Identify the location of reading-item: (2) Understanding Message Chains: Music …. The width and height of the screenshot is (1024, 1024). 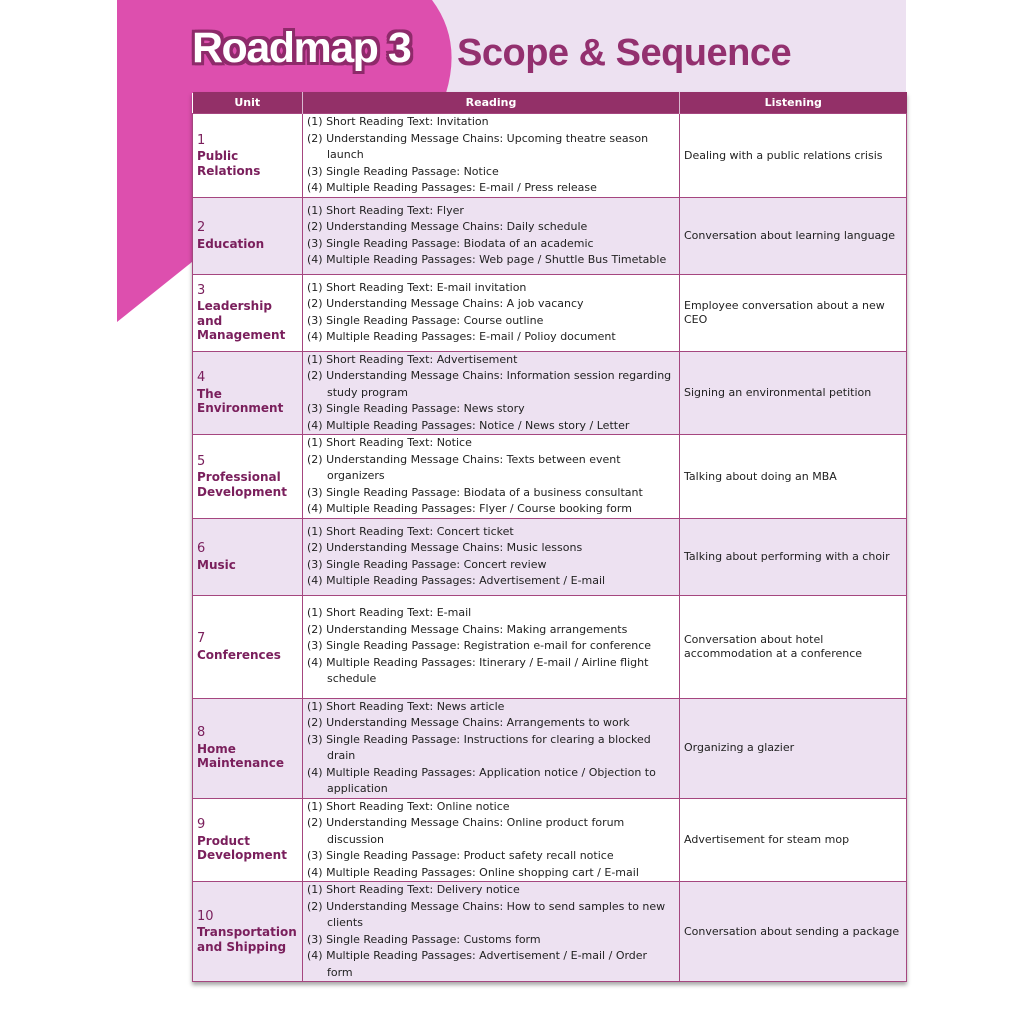
(445, 547).